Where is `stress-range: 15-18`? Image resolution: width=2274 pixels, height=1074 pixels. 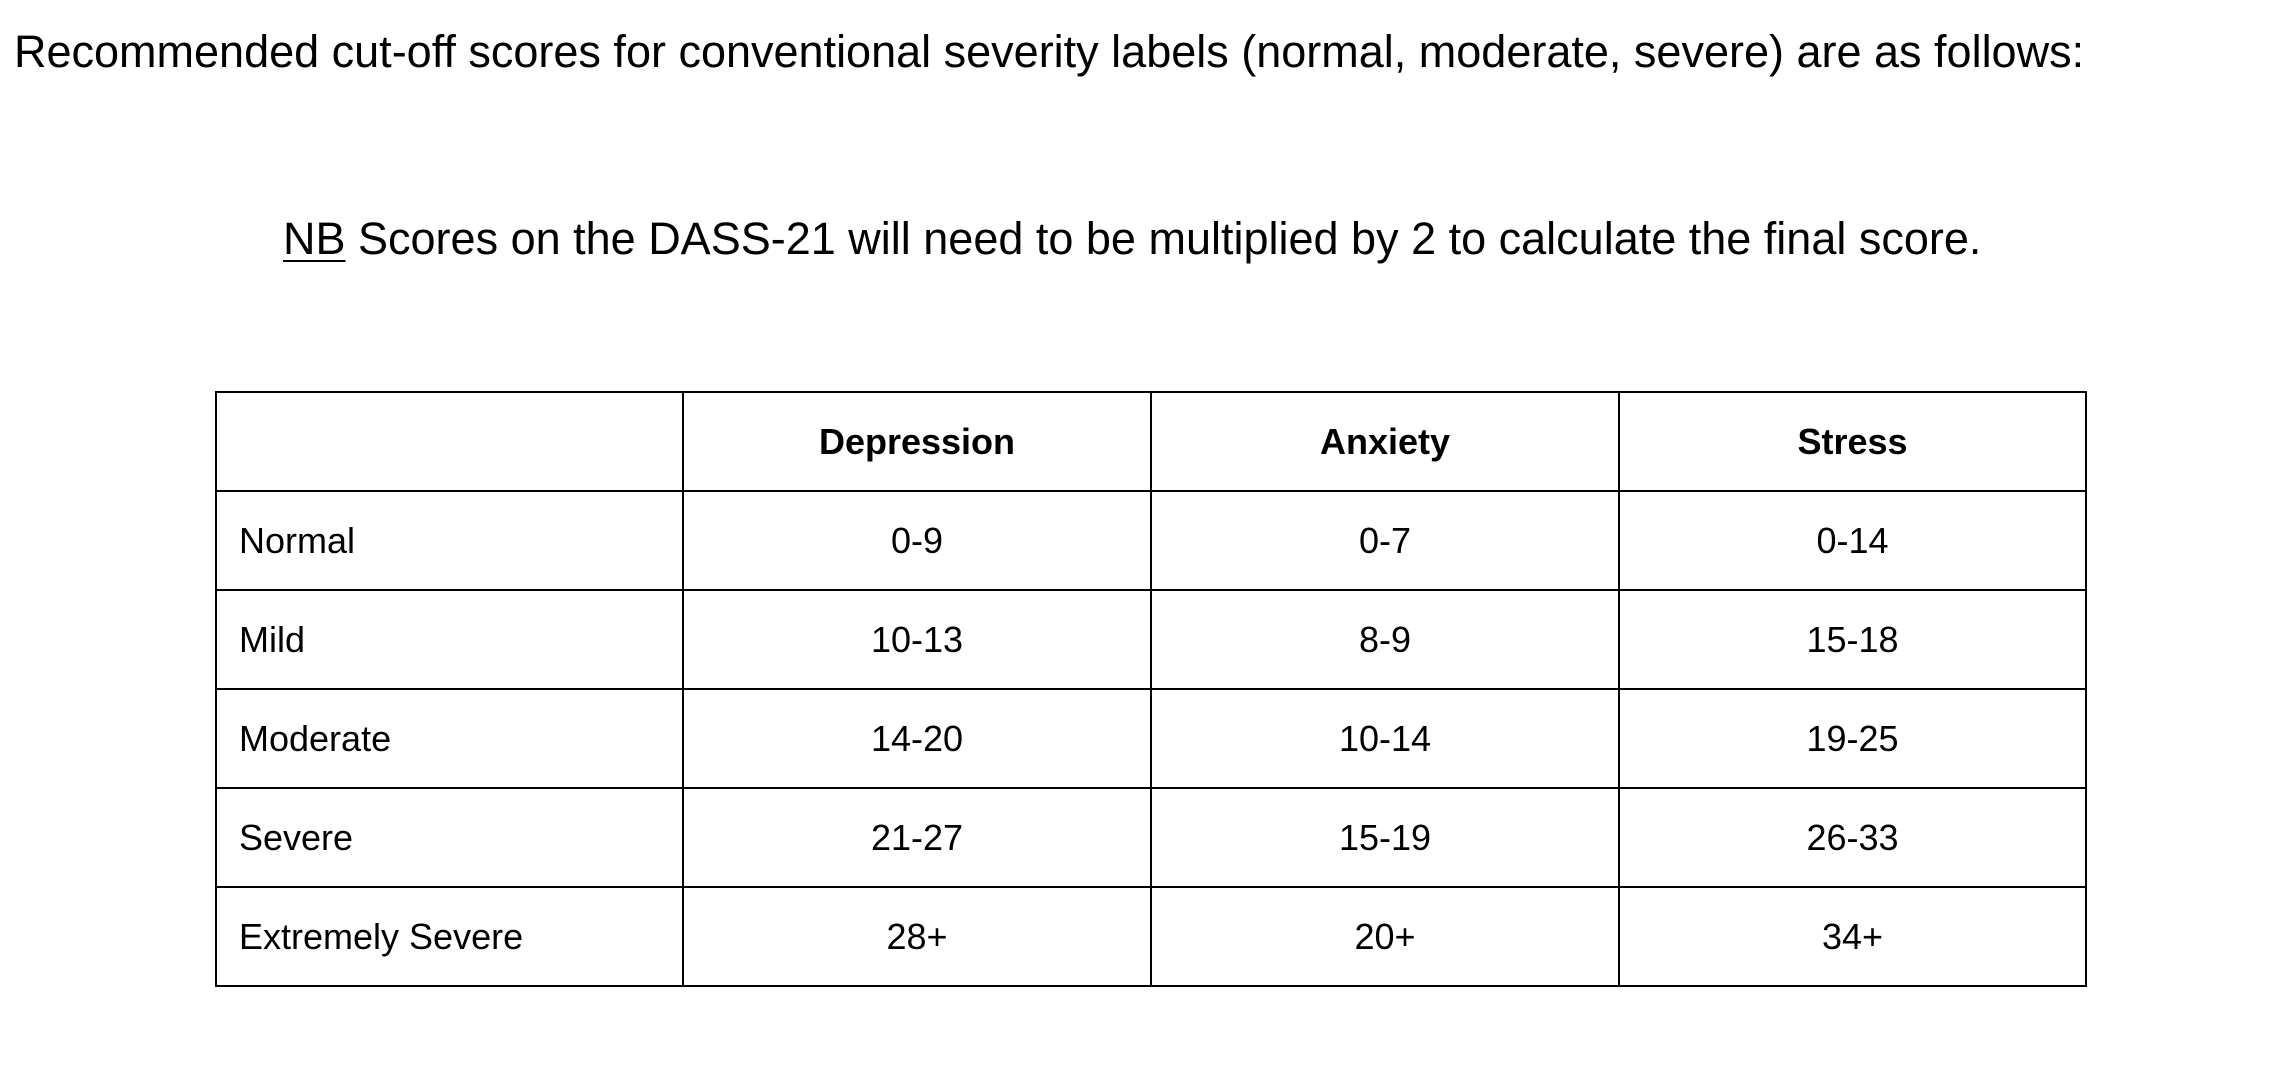 stress-range: 15-18 is located at coordinates (1852, 639).